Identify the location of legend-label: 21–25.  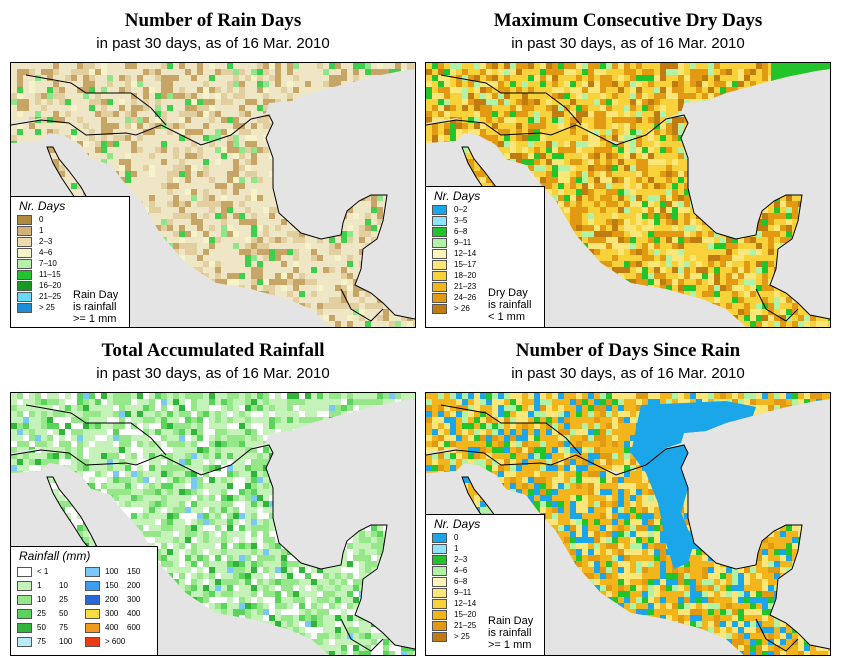
(465, 625).